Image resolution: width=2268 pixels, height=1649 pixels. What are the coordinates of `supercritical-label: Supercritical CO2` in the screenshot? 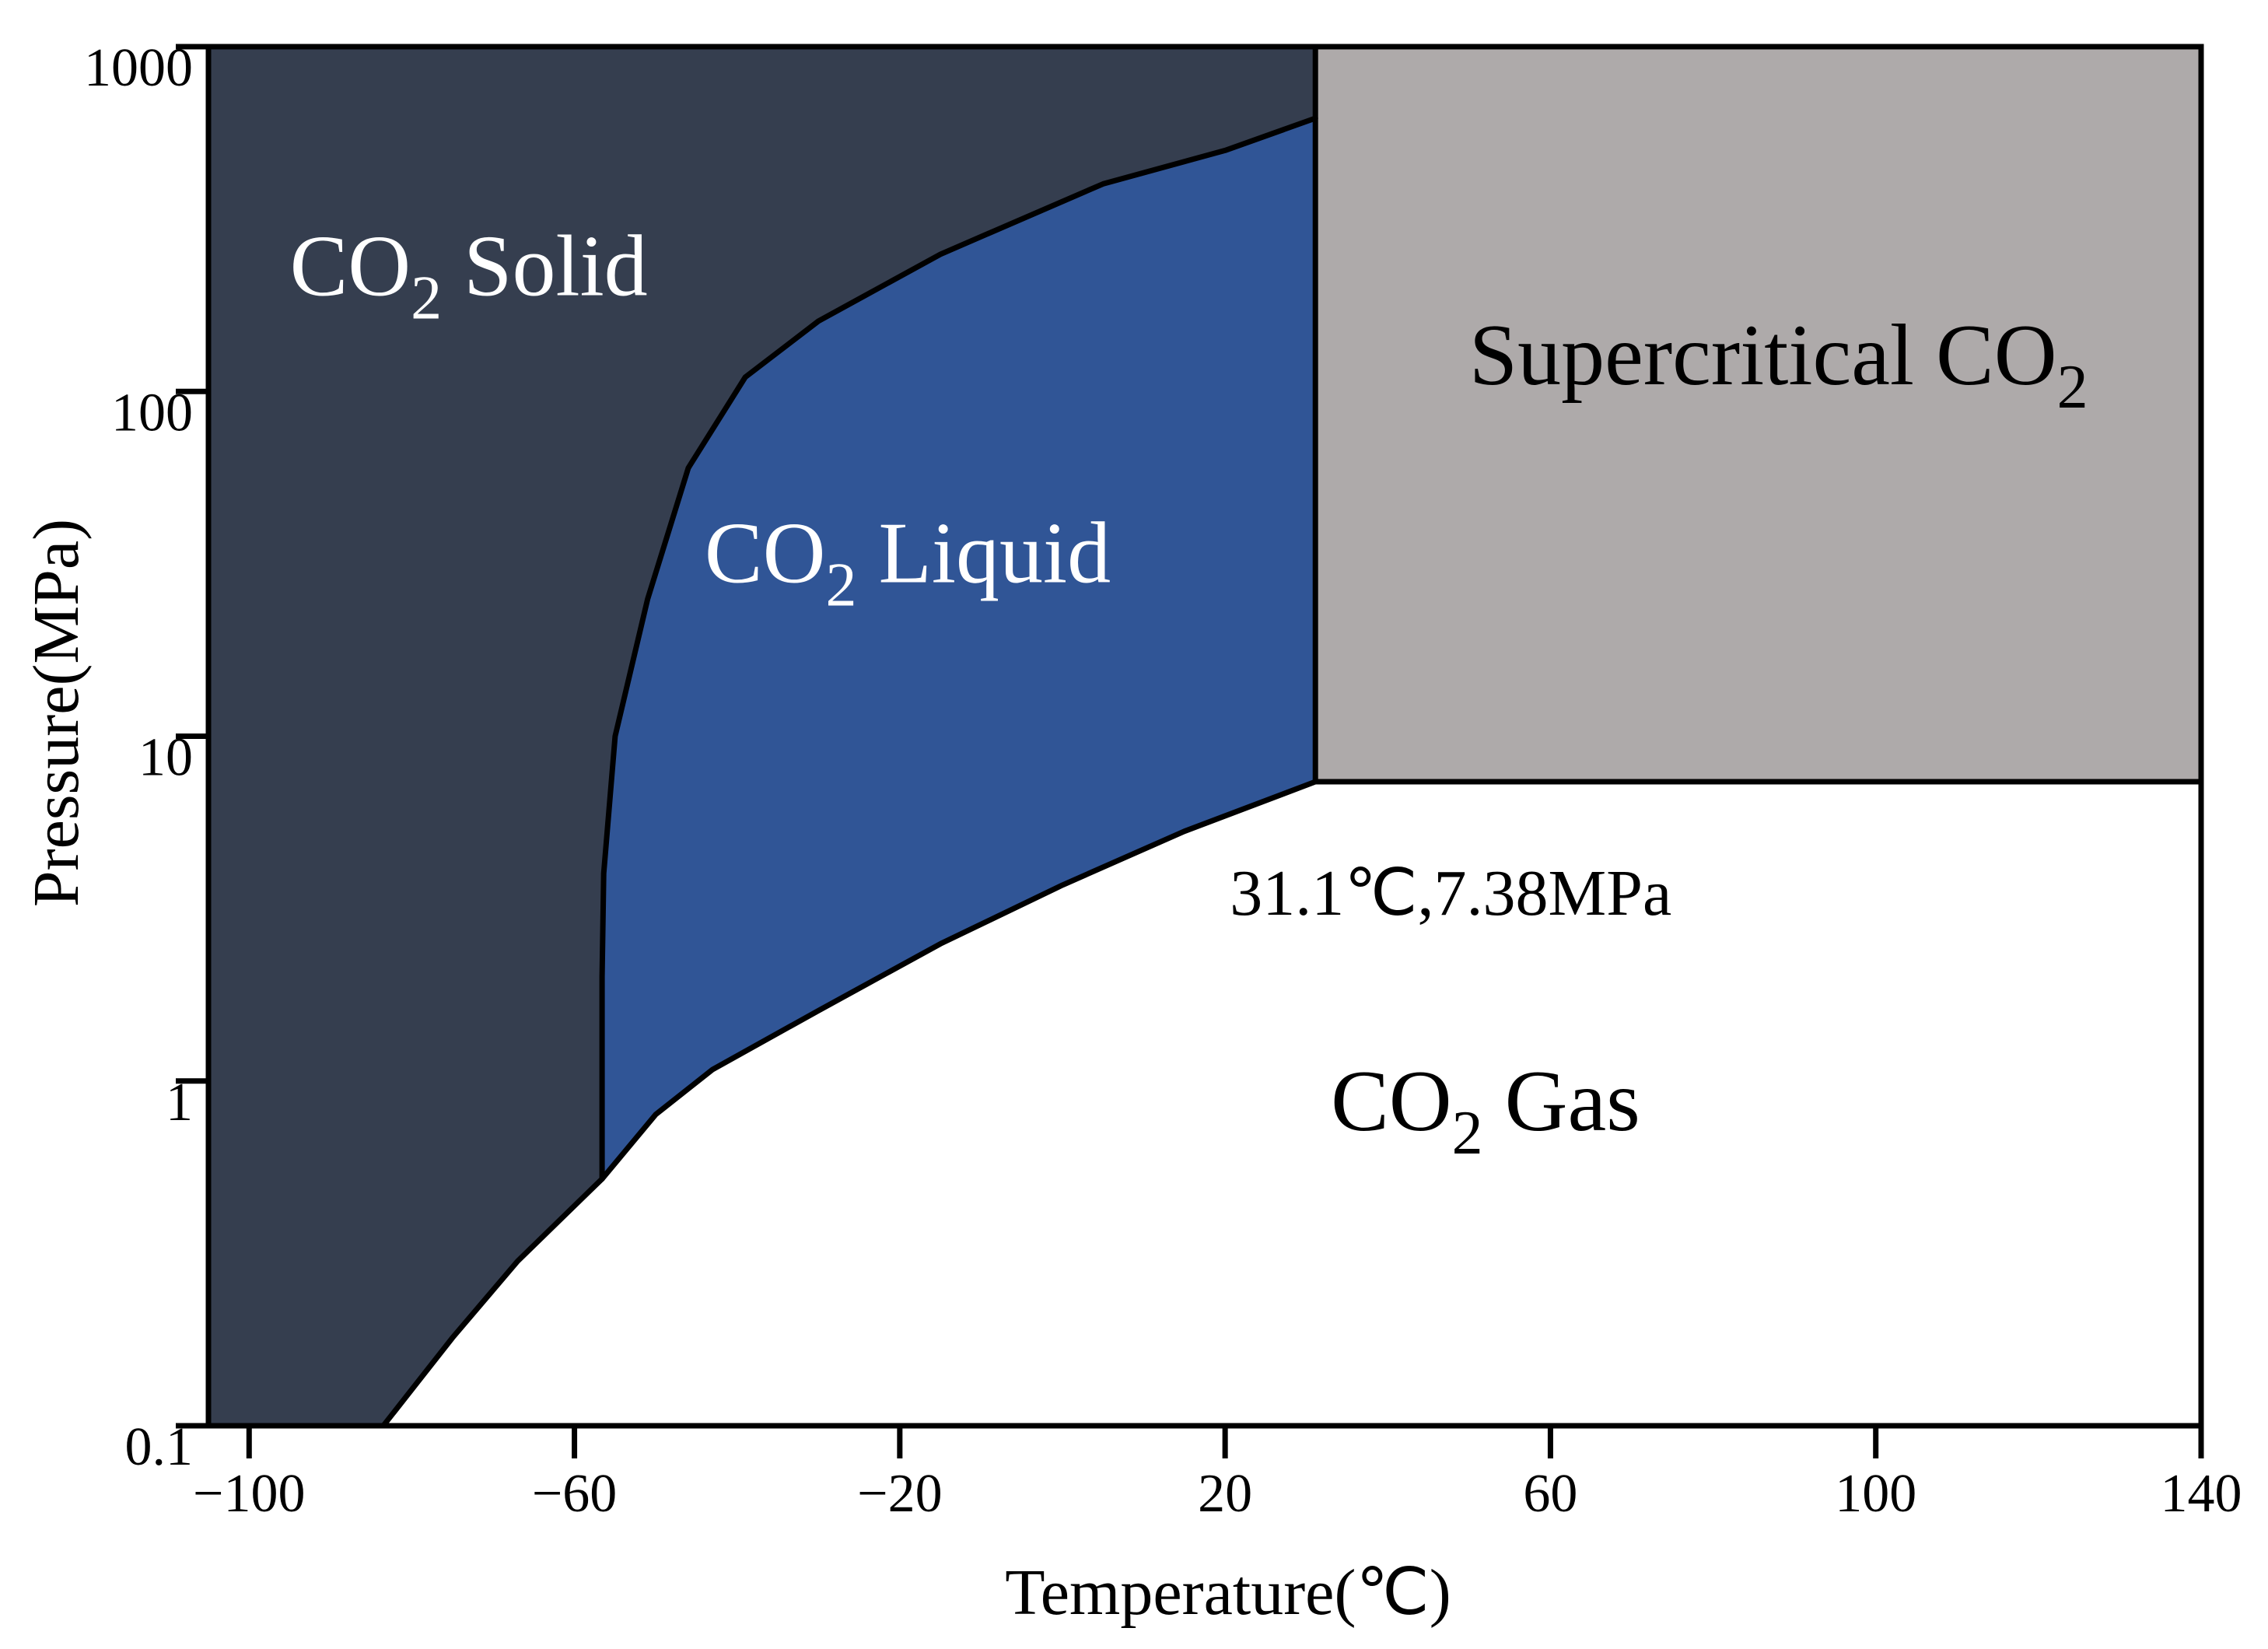 It's located at (1779, 364).